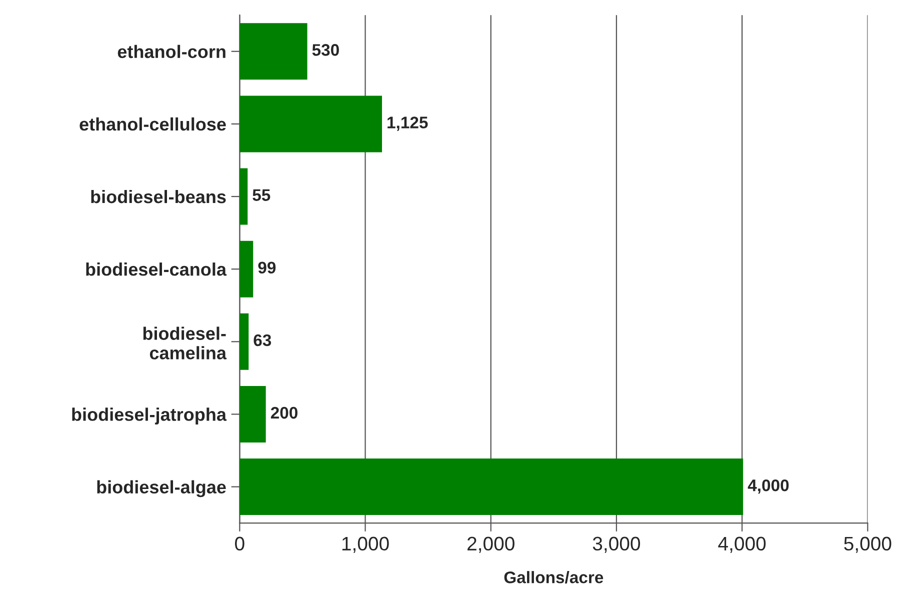  Describe the element at coordinates (239, 543) in the screenshot. I see `x-tick-label: 0` at that location.